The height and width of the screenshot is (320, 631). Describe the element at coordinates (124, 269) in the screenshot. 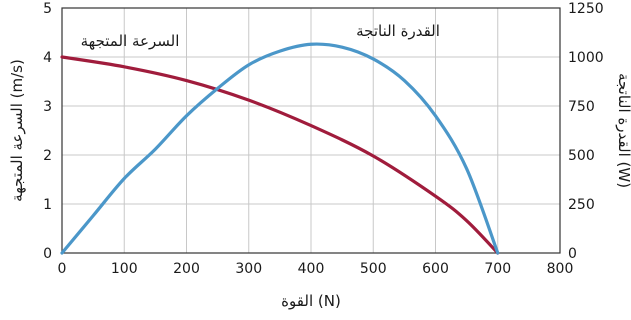

I see `x-tick-label: 100` at that location.